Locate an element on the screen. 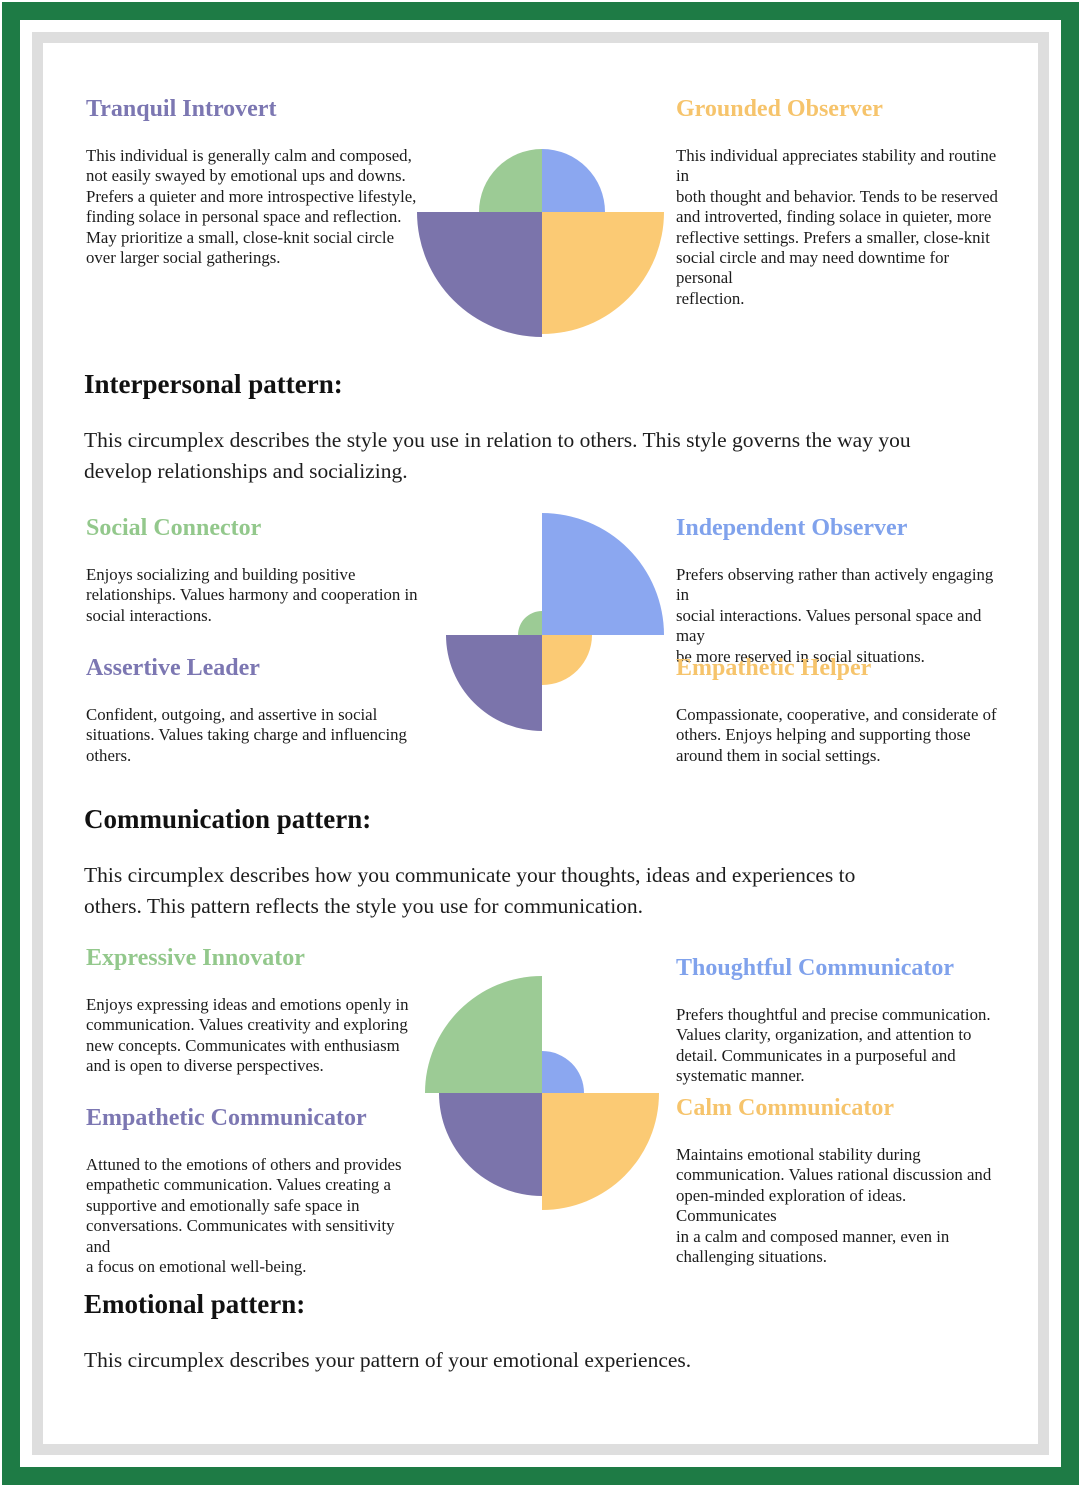  emotional-pattern-heading: Emotional pattern: is located at coordinates (195, 1304).